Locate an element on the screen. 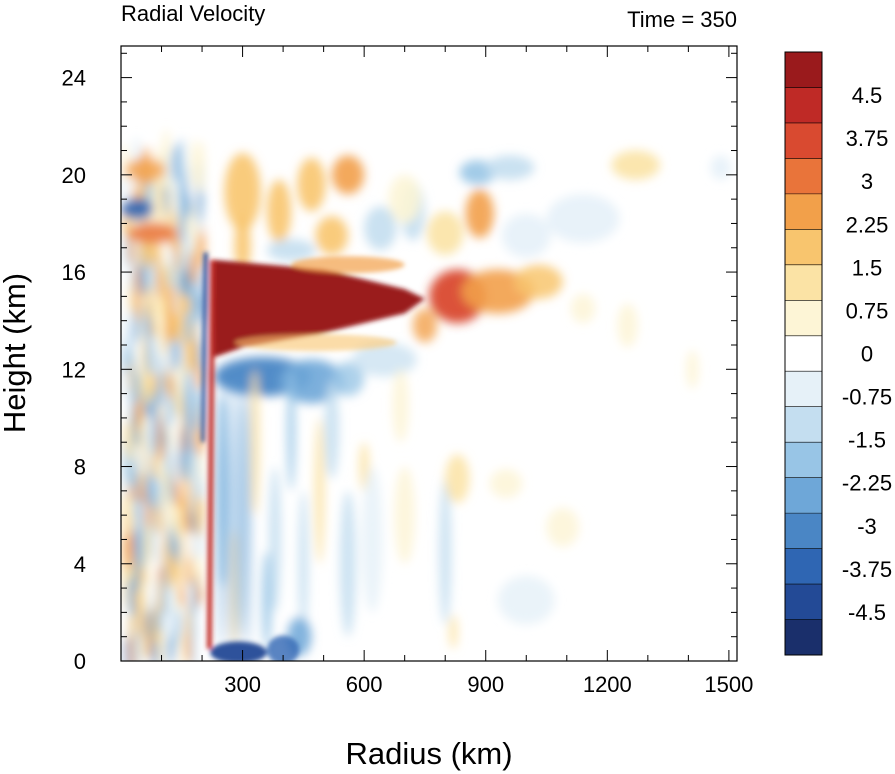 This screenshot has height=774, width=895. colorbar-label: -1.5 is located at coordinates (867, 440).